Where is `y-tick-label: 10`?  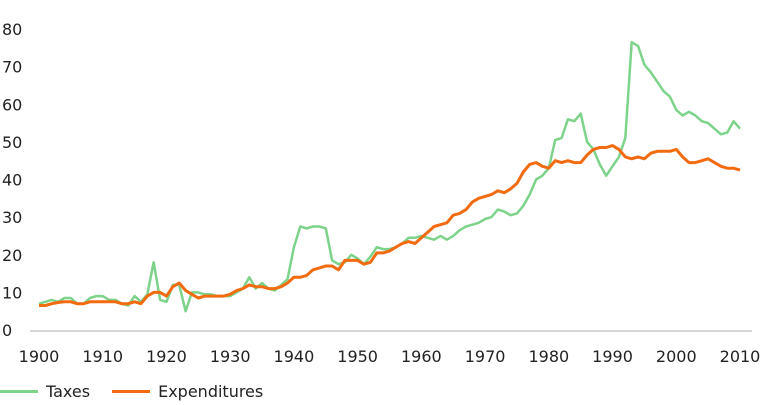
y-tick-label: 10 is located at coordinates (12, 292).